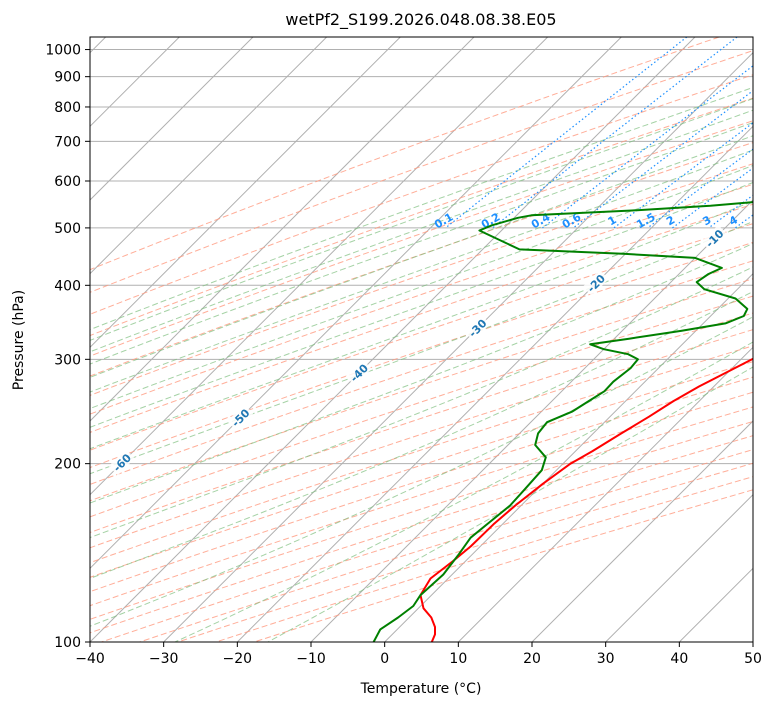 Image resolution: width=775 pixels, height=708 pixels. What do you see at coordinates (63, 51) in the screenshot?
I see `y-tick-label: 1000` at bounding box center [63, 51].